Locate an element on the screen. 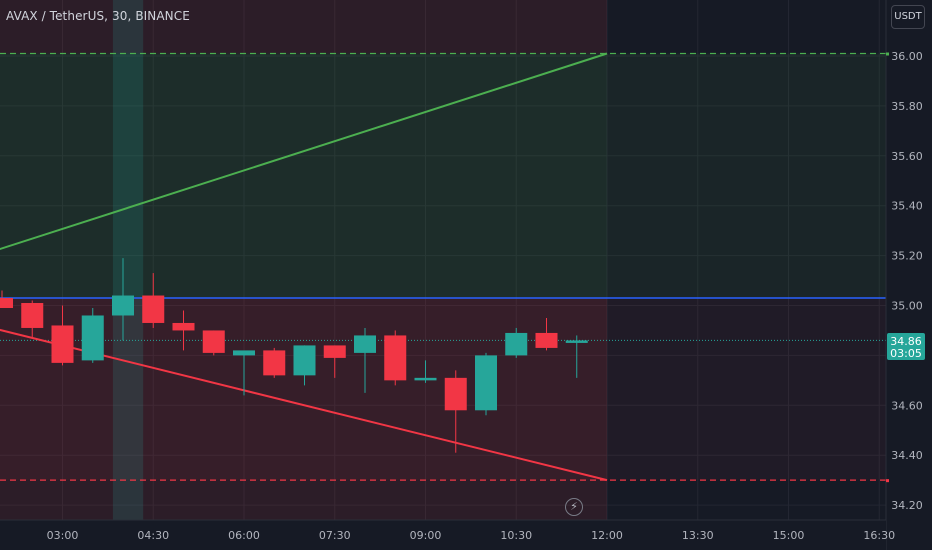 The image size is (932, 550). last-price-badge-bg is located at coordinates (906, 346).